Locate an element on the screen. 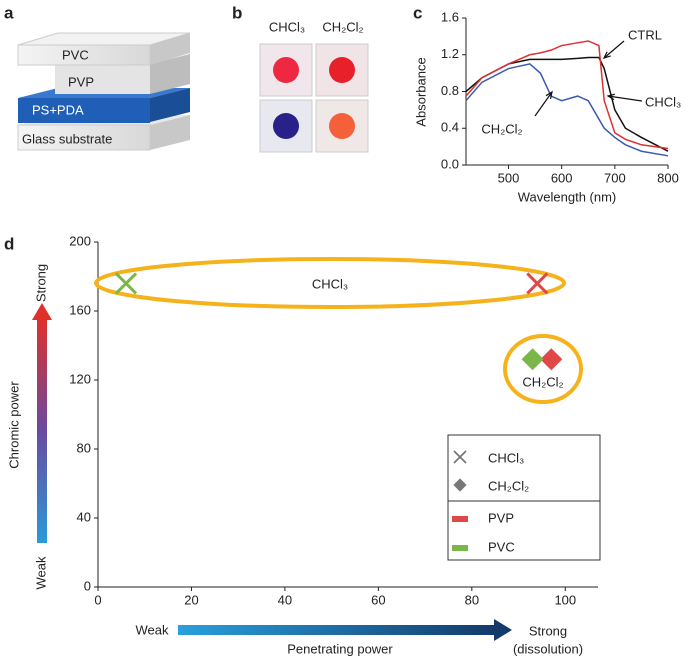 This screenshot has height=660, width=685. y-arrow is located at coordinates (42, 430).